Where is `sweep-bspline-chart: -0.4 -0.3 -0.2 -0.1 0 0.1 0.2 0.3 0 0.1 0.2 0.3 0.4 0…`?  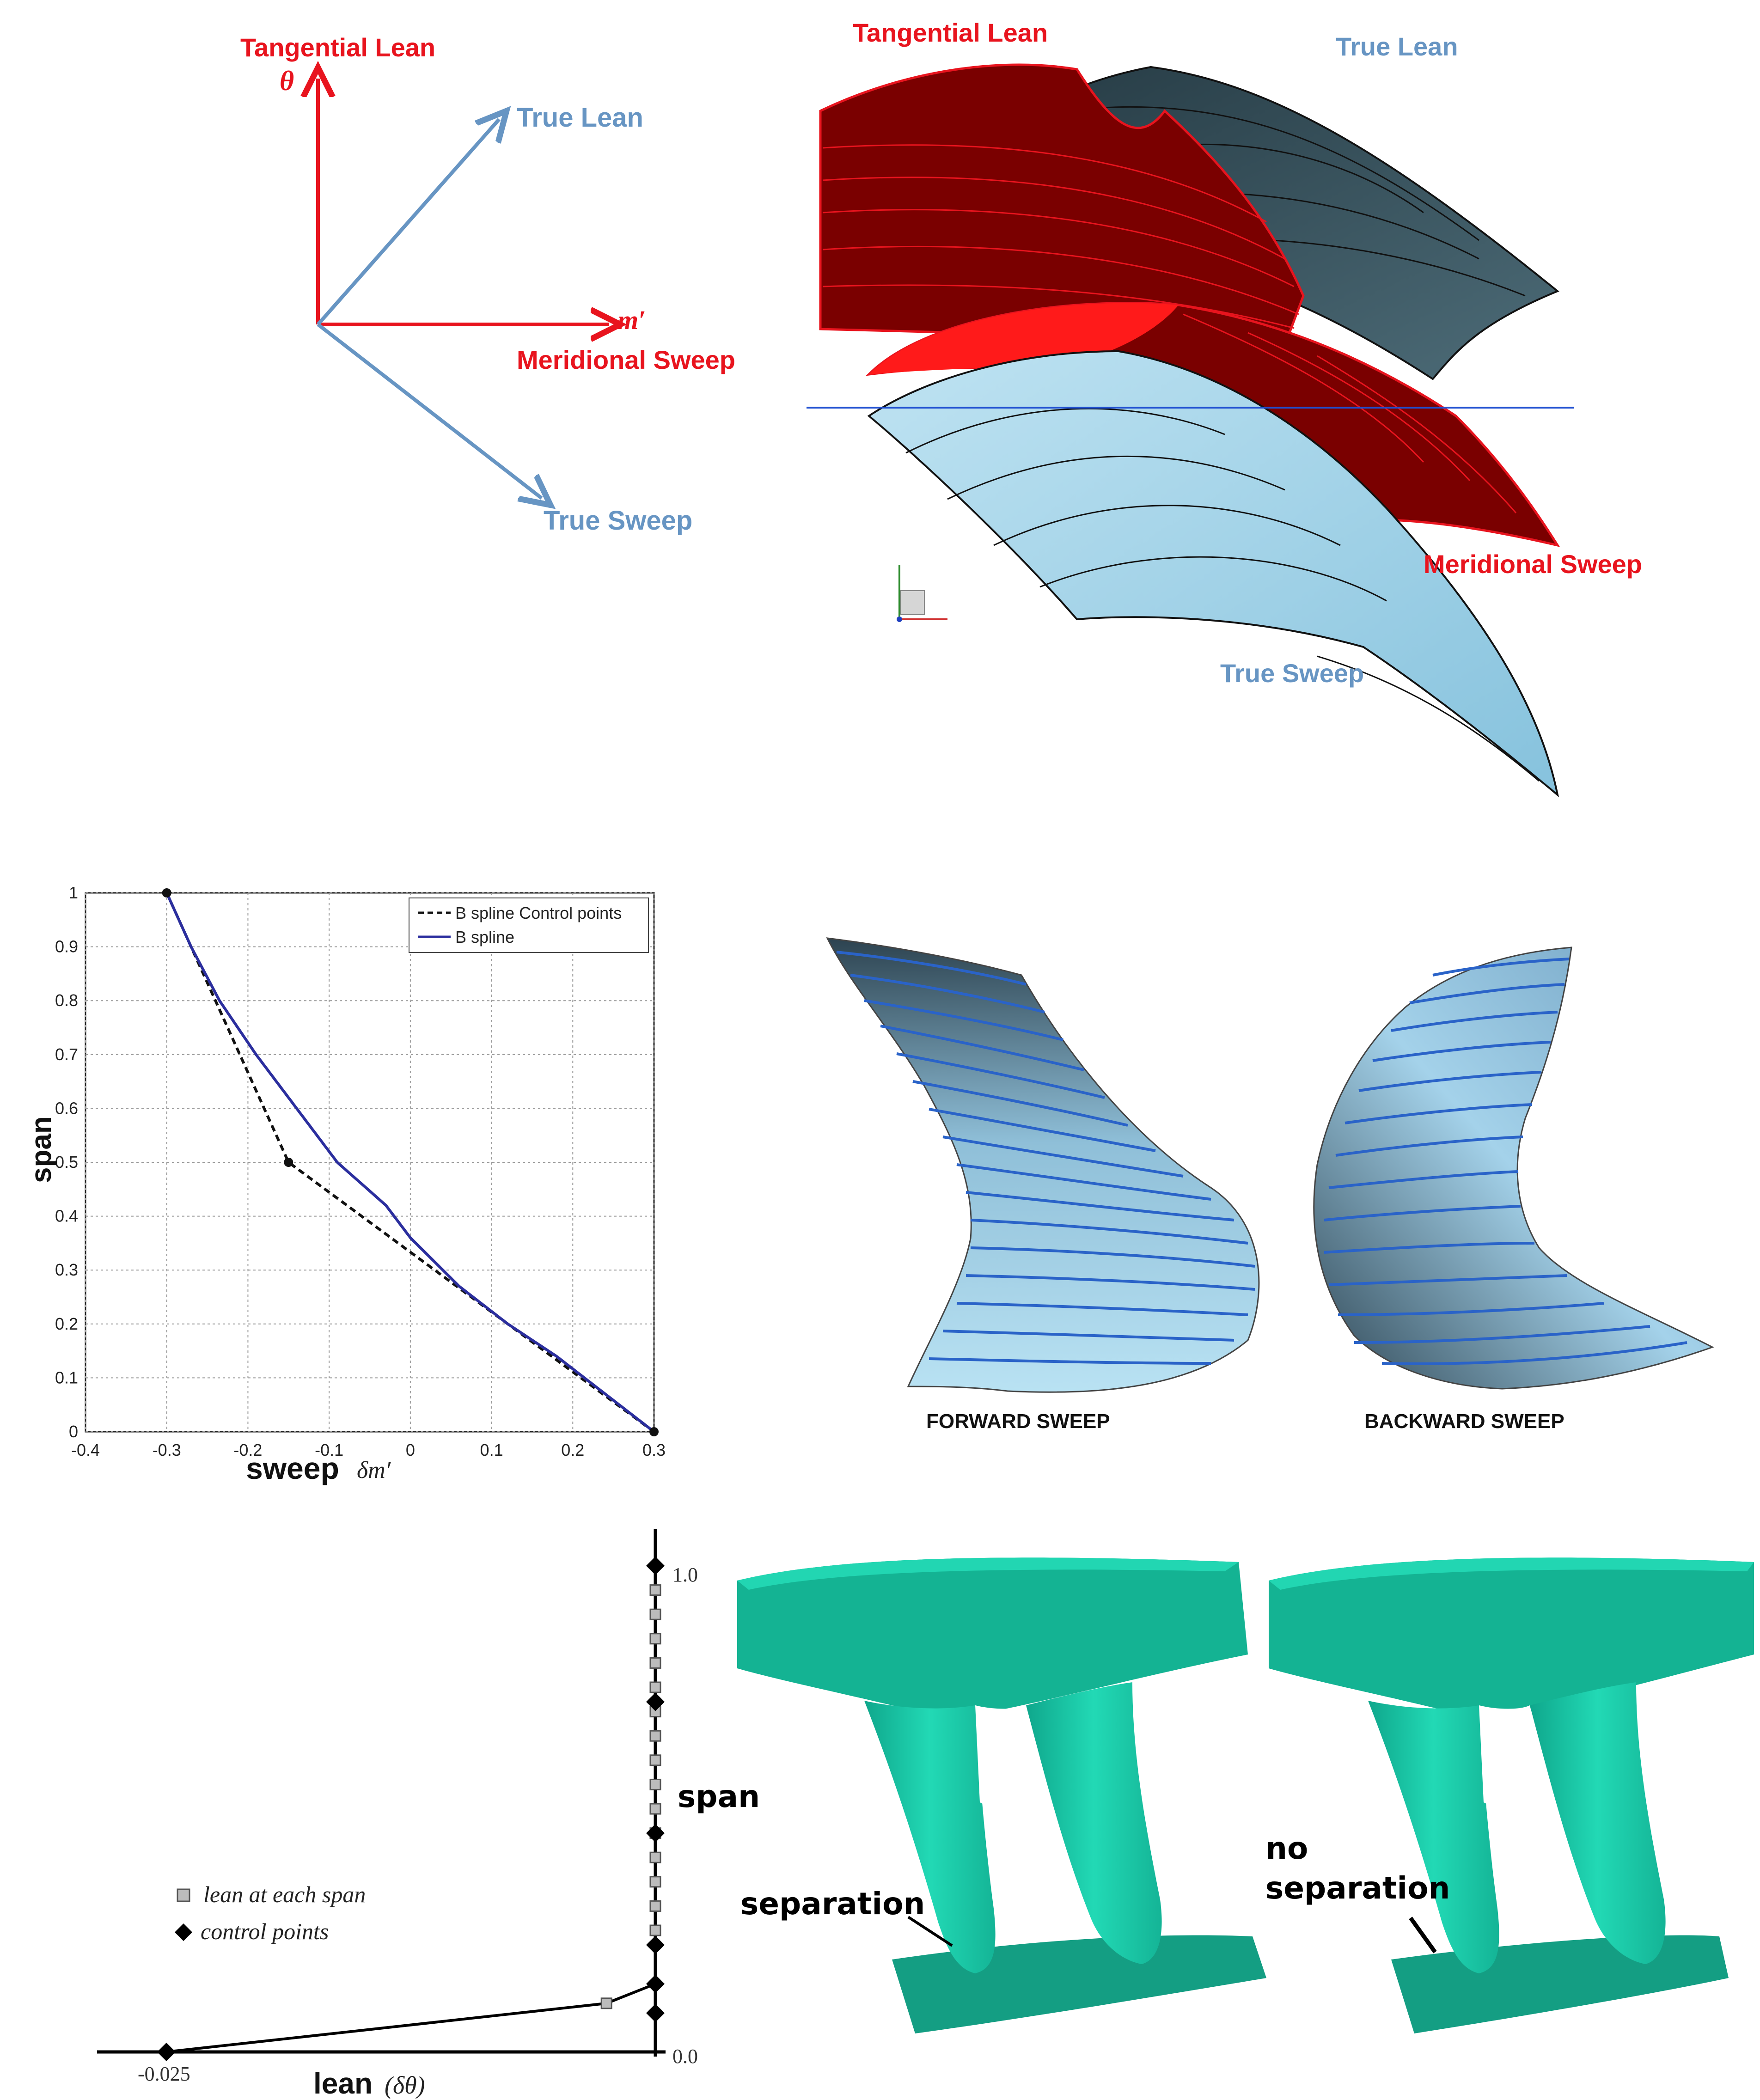
sweep-bspline-chart: -0.4 -0.3 -0.2 -0.1 0 0.1 0.2 0.3 0 0.1 0.2 0.3 0.4 0… is located at coordinates (345, 1184).